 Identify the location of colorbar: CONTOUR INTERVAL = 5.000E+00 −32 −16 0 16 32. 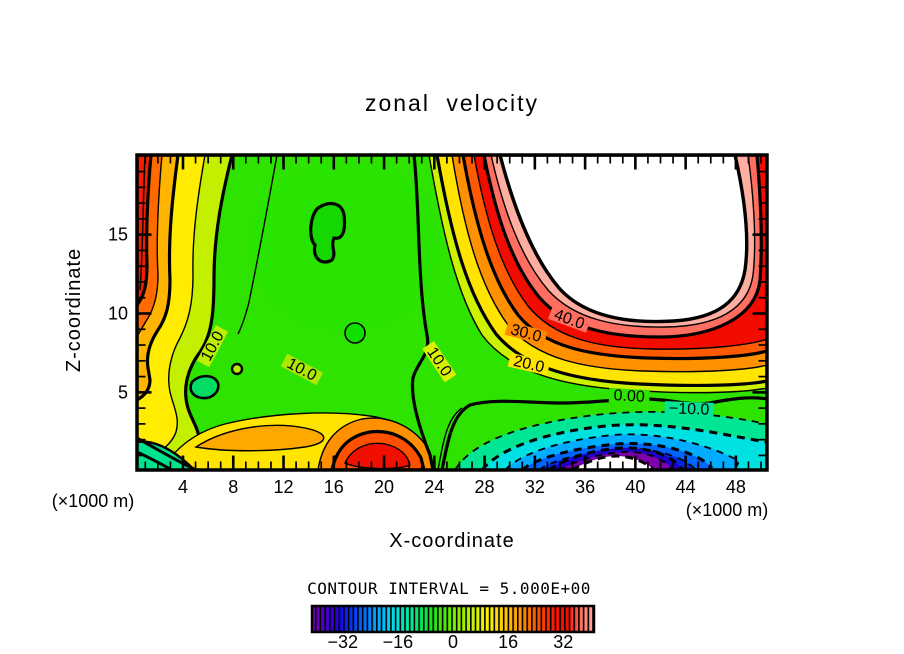
(451, 615).